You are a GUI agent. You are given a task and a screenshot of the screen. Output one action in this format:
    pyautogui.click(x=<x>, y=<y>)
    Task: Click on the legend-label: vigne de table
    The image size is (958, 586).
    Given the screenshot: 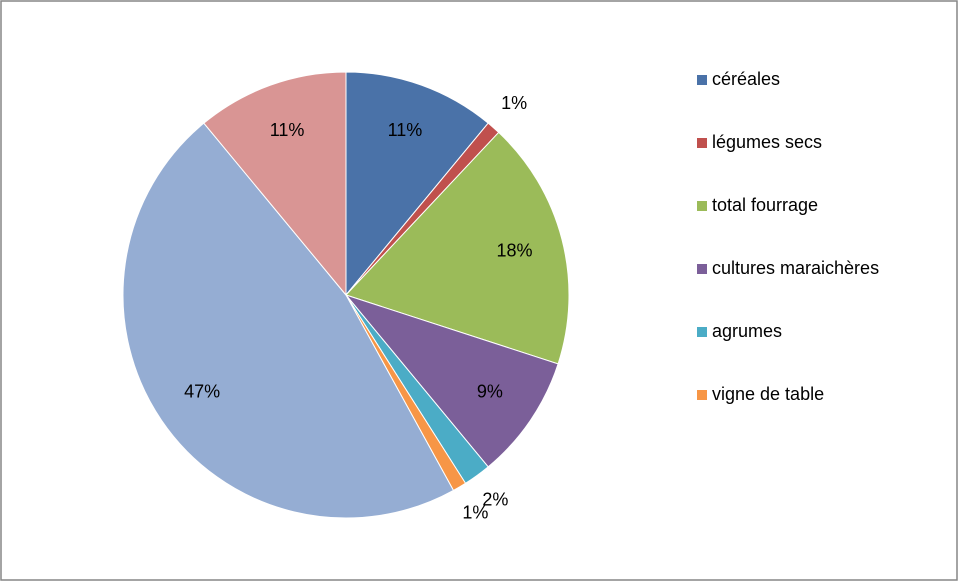 What is the action you would take?
    pyautogui.click(x=768, y=394)
    